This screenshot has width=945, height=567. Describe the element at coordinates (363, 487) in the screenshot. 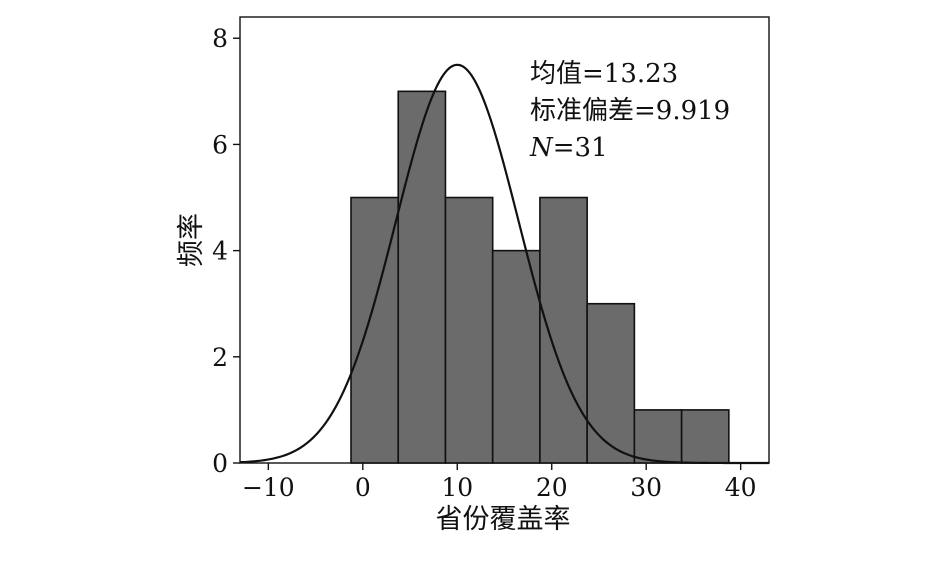

I see `x-tick-label: 0` at that location.